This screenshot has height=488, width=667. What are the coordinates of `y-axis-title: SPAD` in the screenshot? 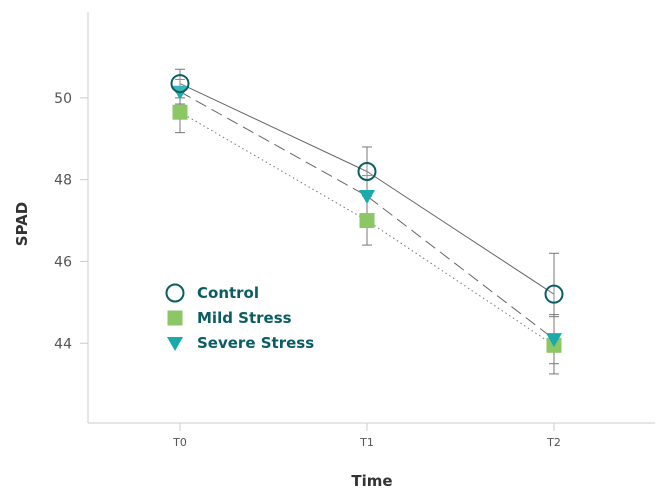 It's located at (22, 224).